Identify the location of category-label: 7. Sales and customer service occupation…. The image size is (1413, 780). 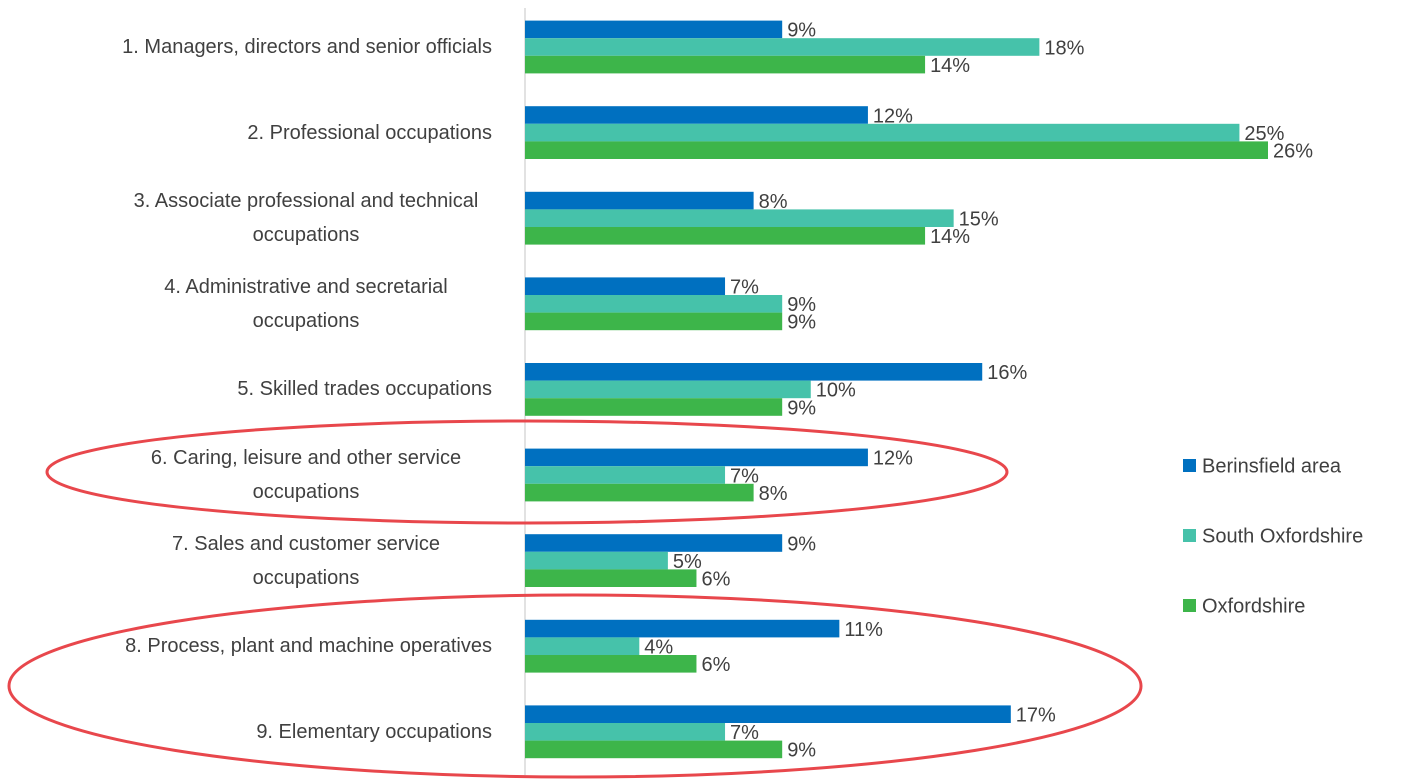
(306, 560).